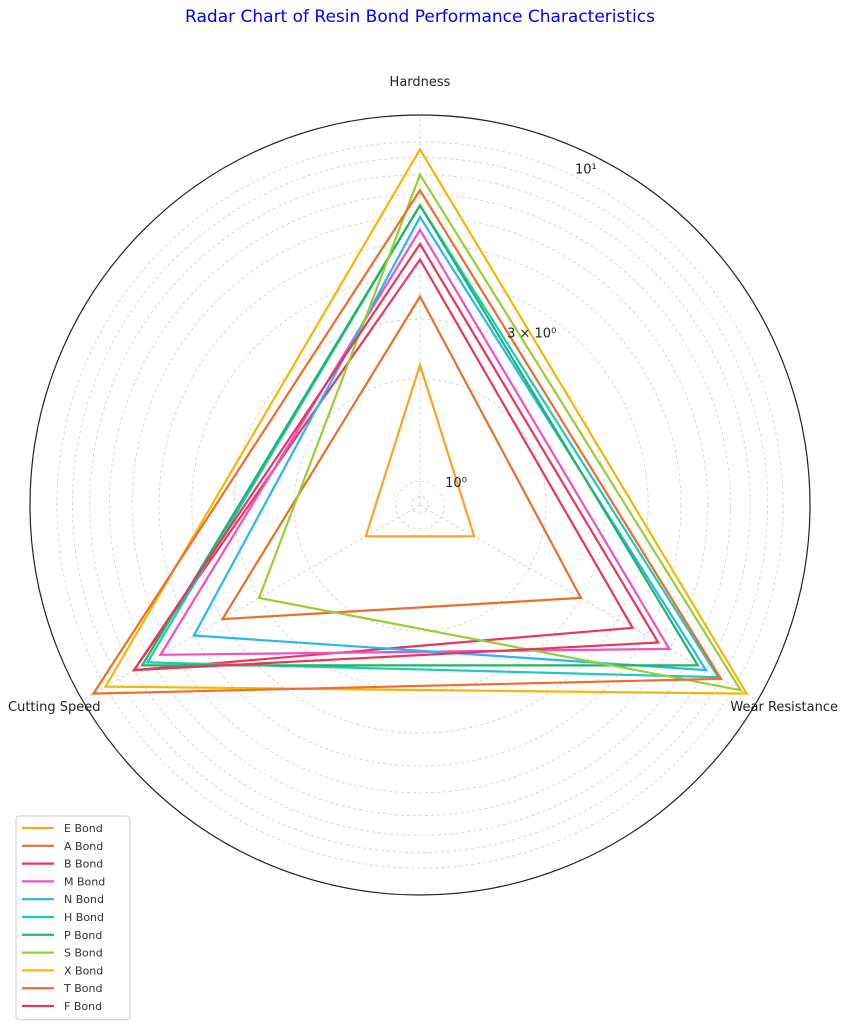 This screenshot has height=1024, width=848. I want to click on axis-label: Hardness, so click(420, 82).